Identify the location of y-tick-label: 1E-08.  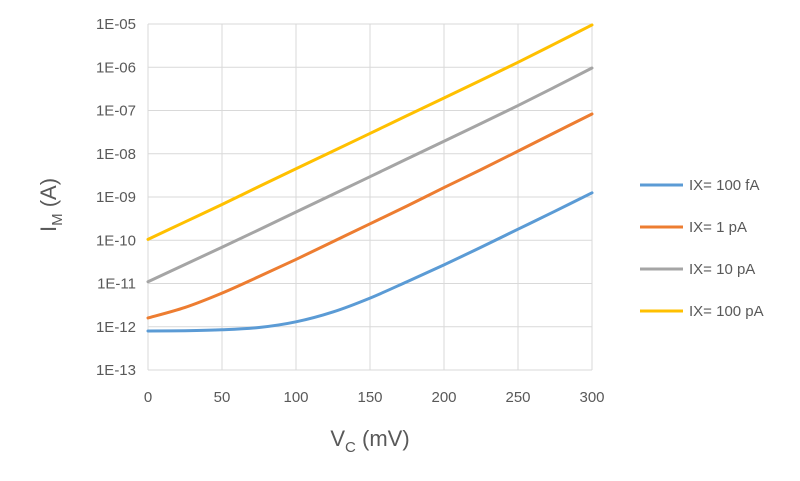
(116, 154).